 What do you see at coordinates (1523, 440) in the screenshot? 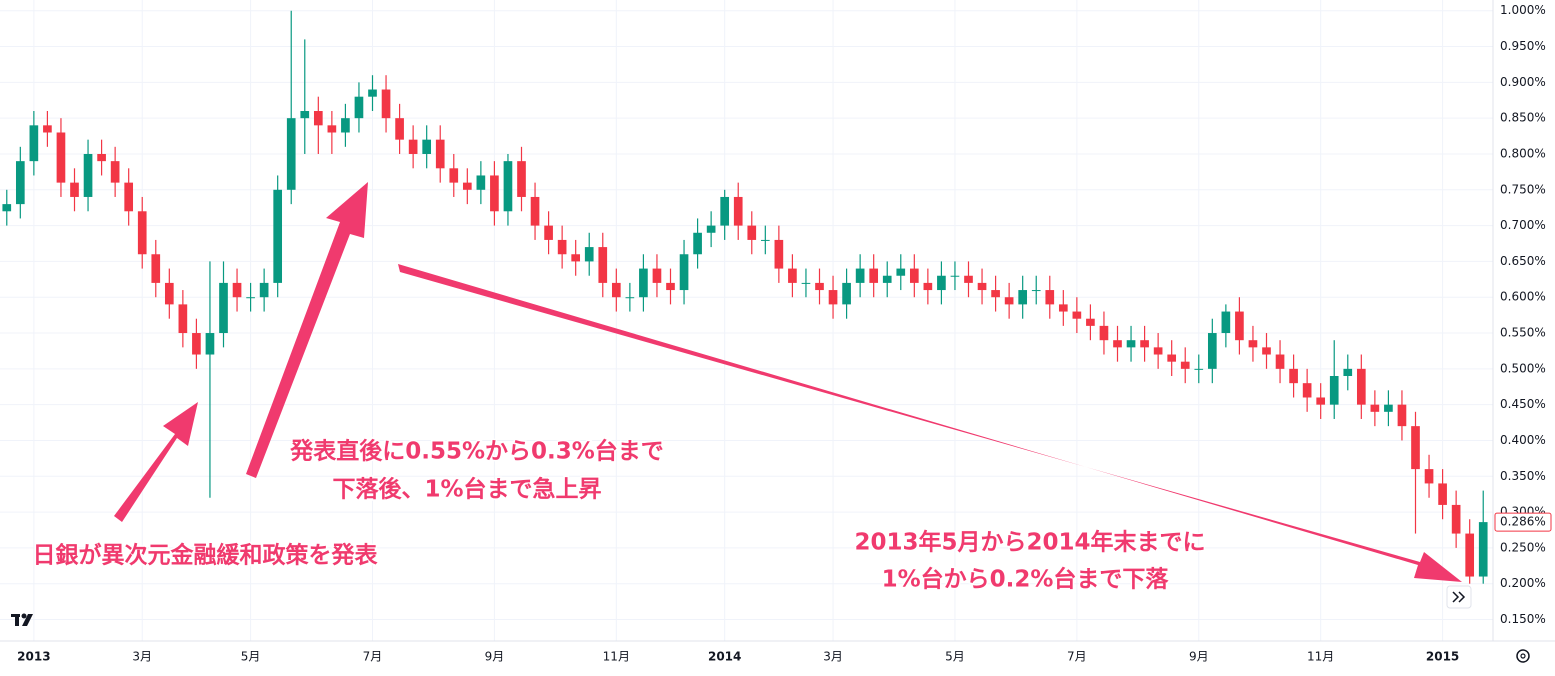
I see `y-tick-label: 0.400%` at bounding box center [1523, 440].